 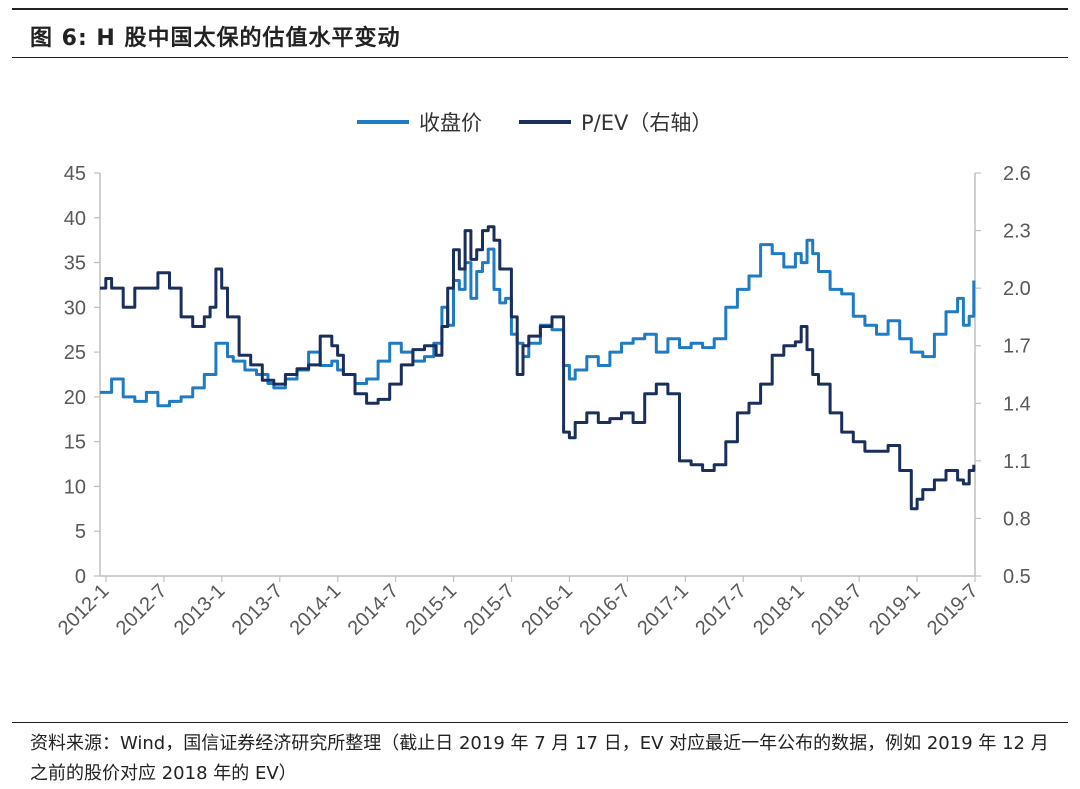 What do you see at coordinates (547, 610) in the screenshot?
I see `x-tick-label: 2016-1` at bounding box center [547, 610].